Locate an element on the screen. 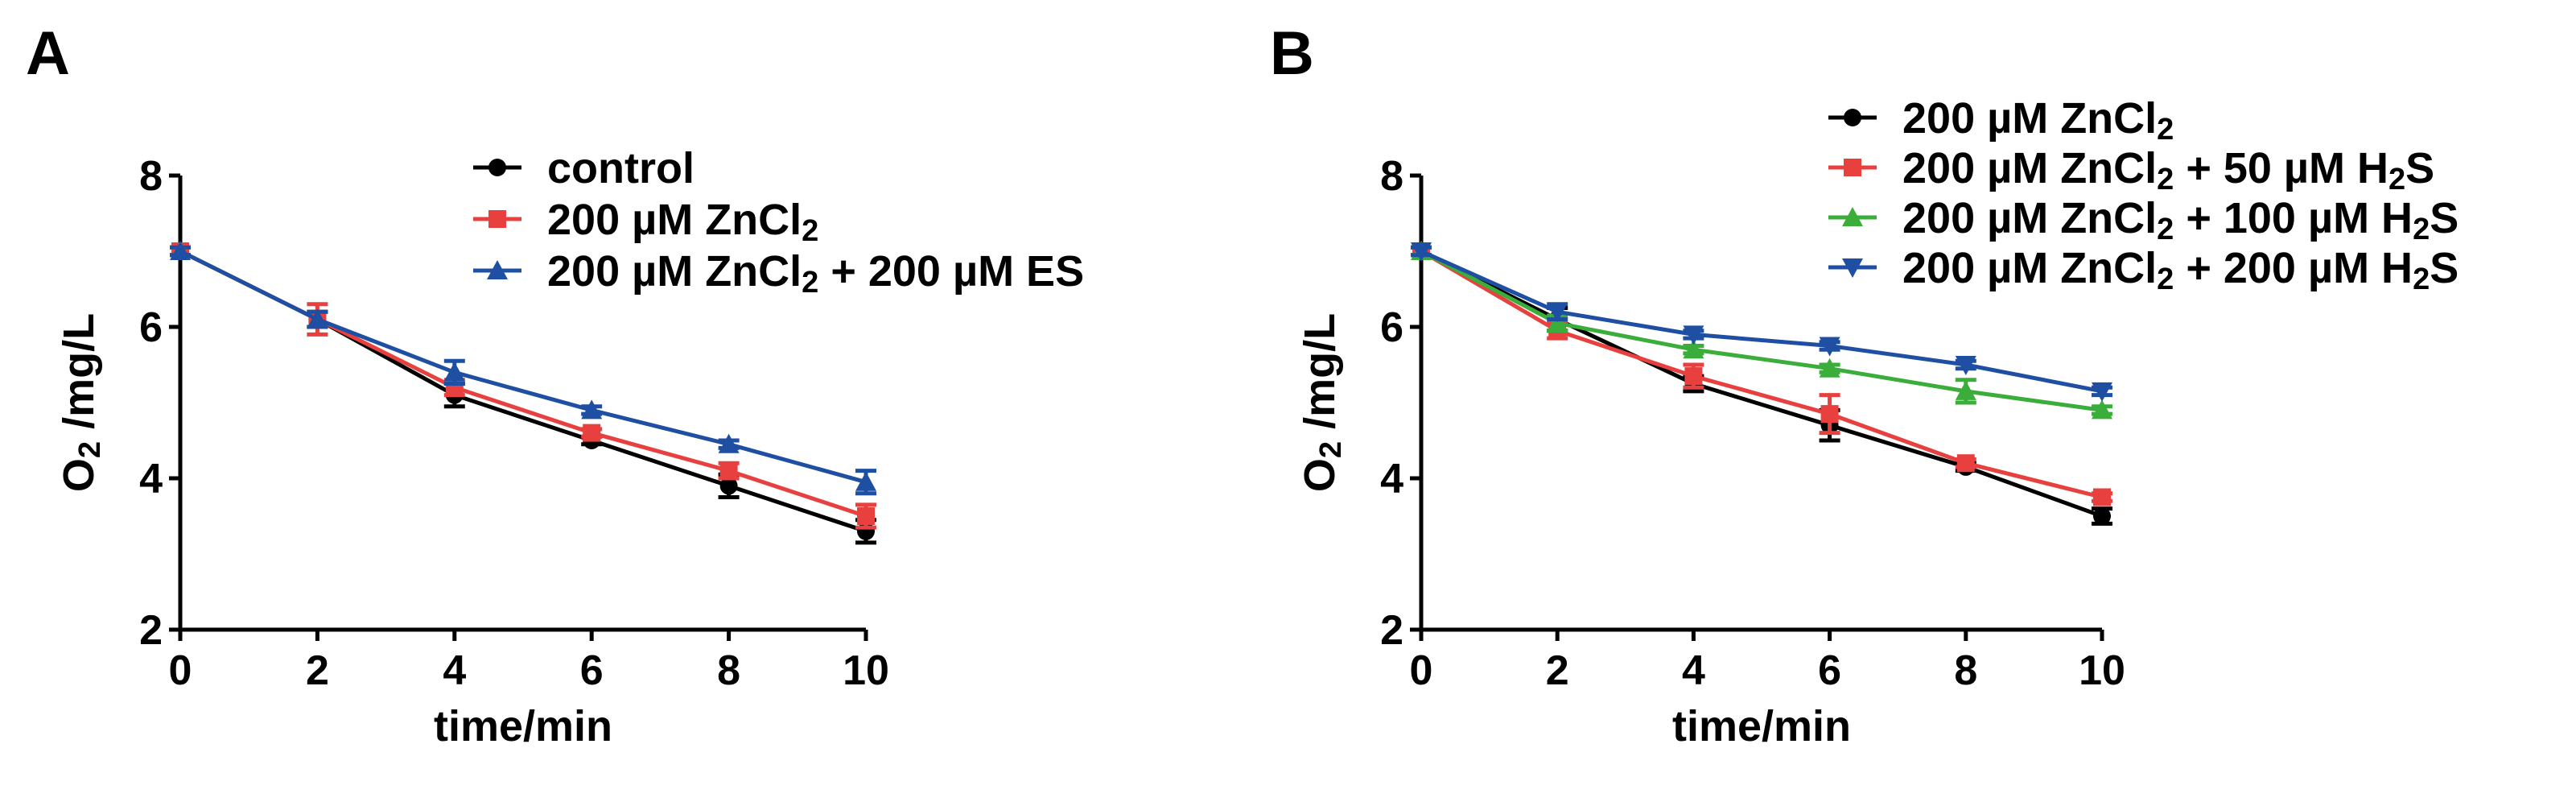 The height and width of the screenshot is (806, 2576). y-tick-label: 2 is located at coordinates (1391, 630).